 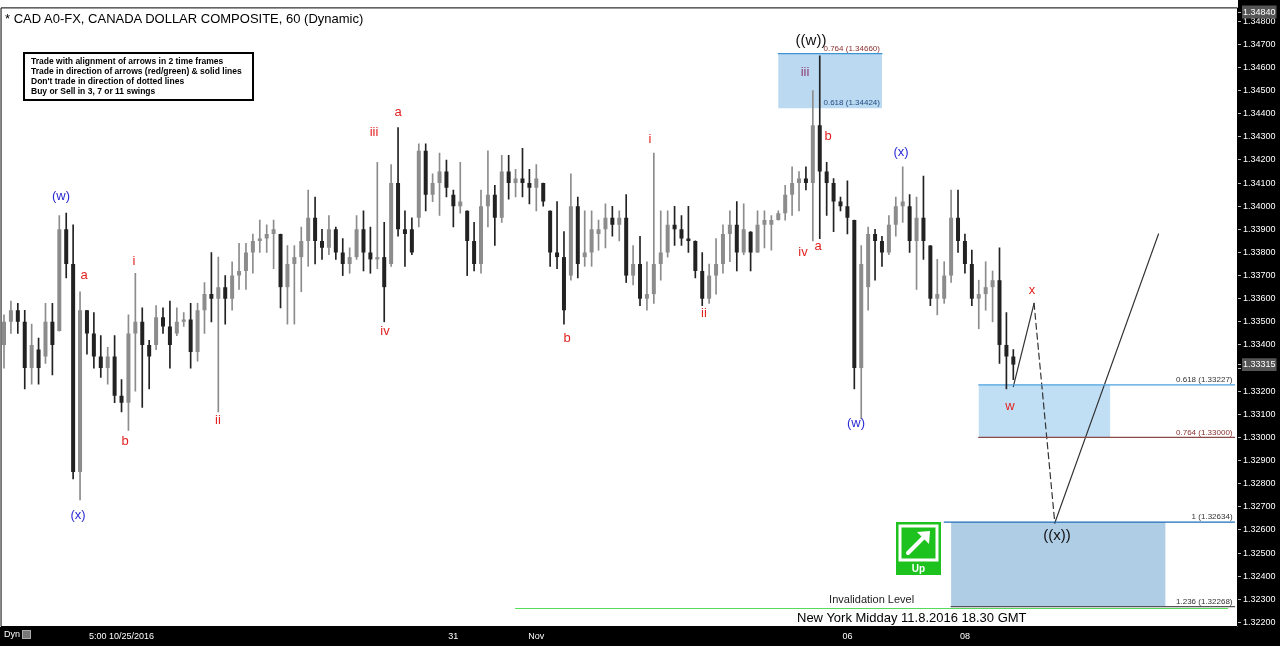 What do you see at coordinates (1259, 321) in the screenshot?
I see `y-tick-label: 1.33500` at bounding box center [1259, 321].